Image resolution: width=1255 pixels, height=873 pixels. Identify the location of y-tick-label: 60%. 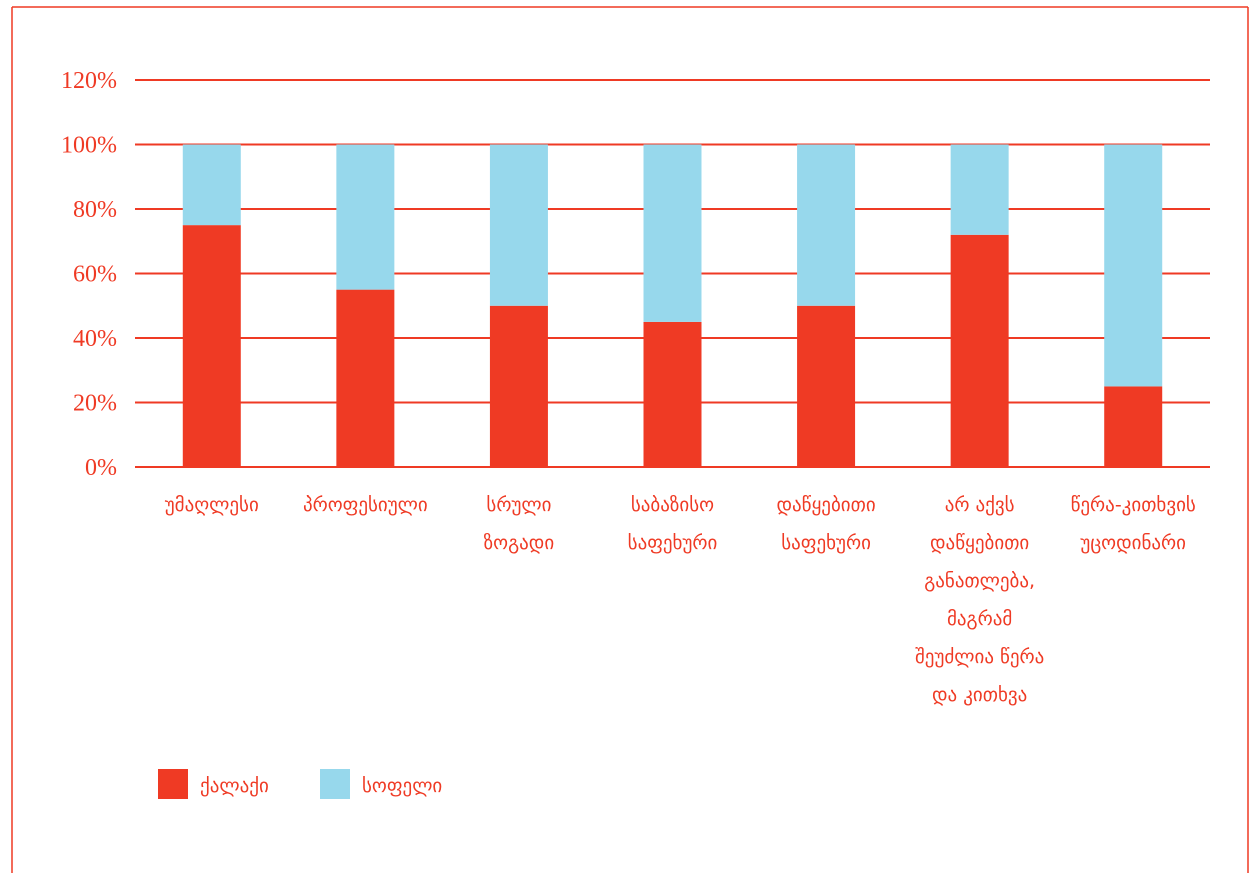
(95, 275).